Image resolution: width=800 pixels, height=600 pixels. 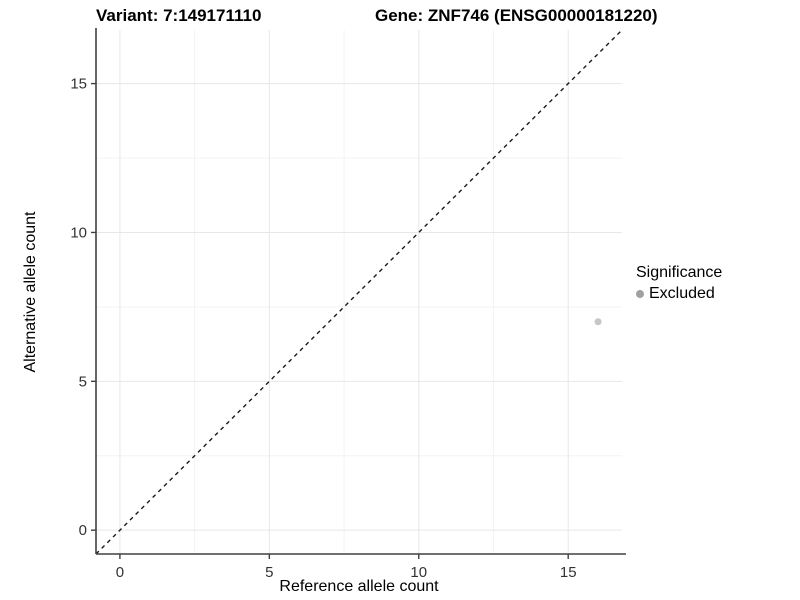 What do you see at coordinates (640, 294) in the screenshot?
I see `legend-point-icon` at bounding box center [640, 294].